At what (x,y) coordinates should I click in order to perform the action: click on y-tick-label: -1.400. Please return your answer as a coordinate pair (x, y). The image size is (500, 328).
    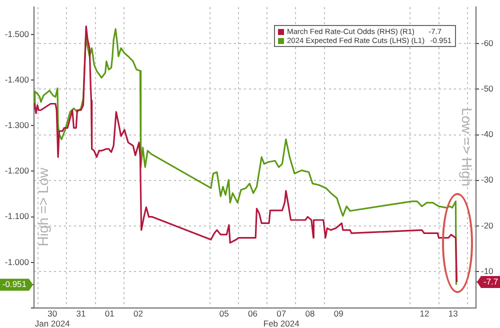
    Looking at the image, I should click on (17, 79).